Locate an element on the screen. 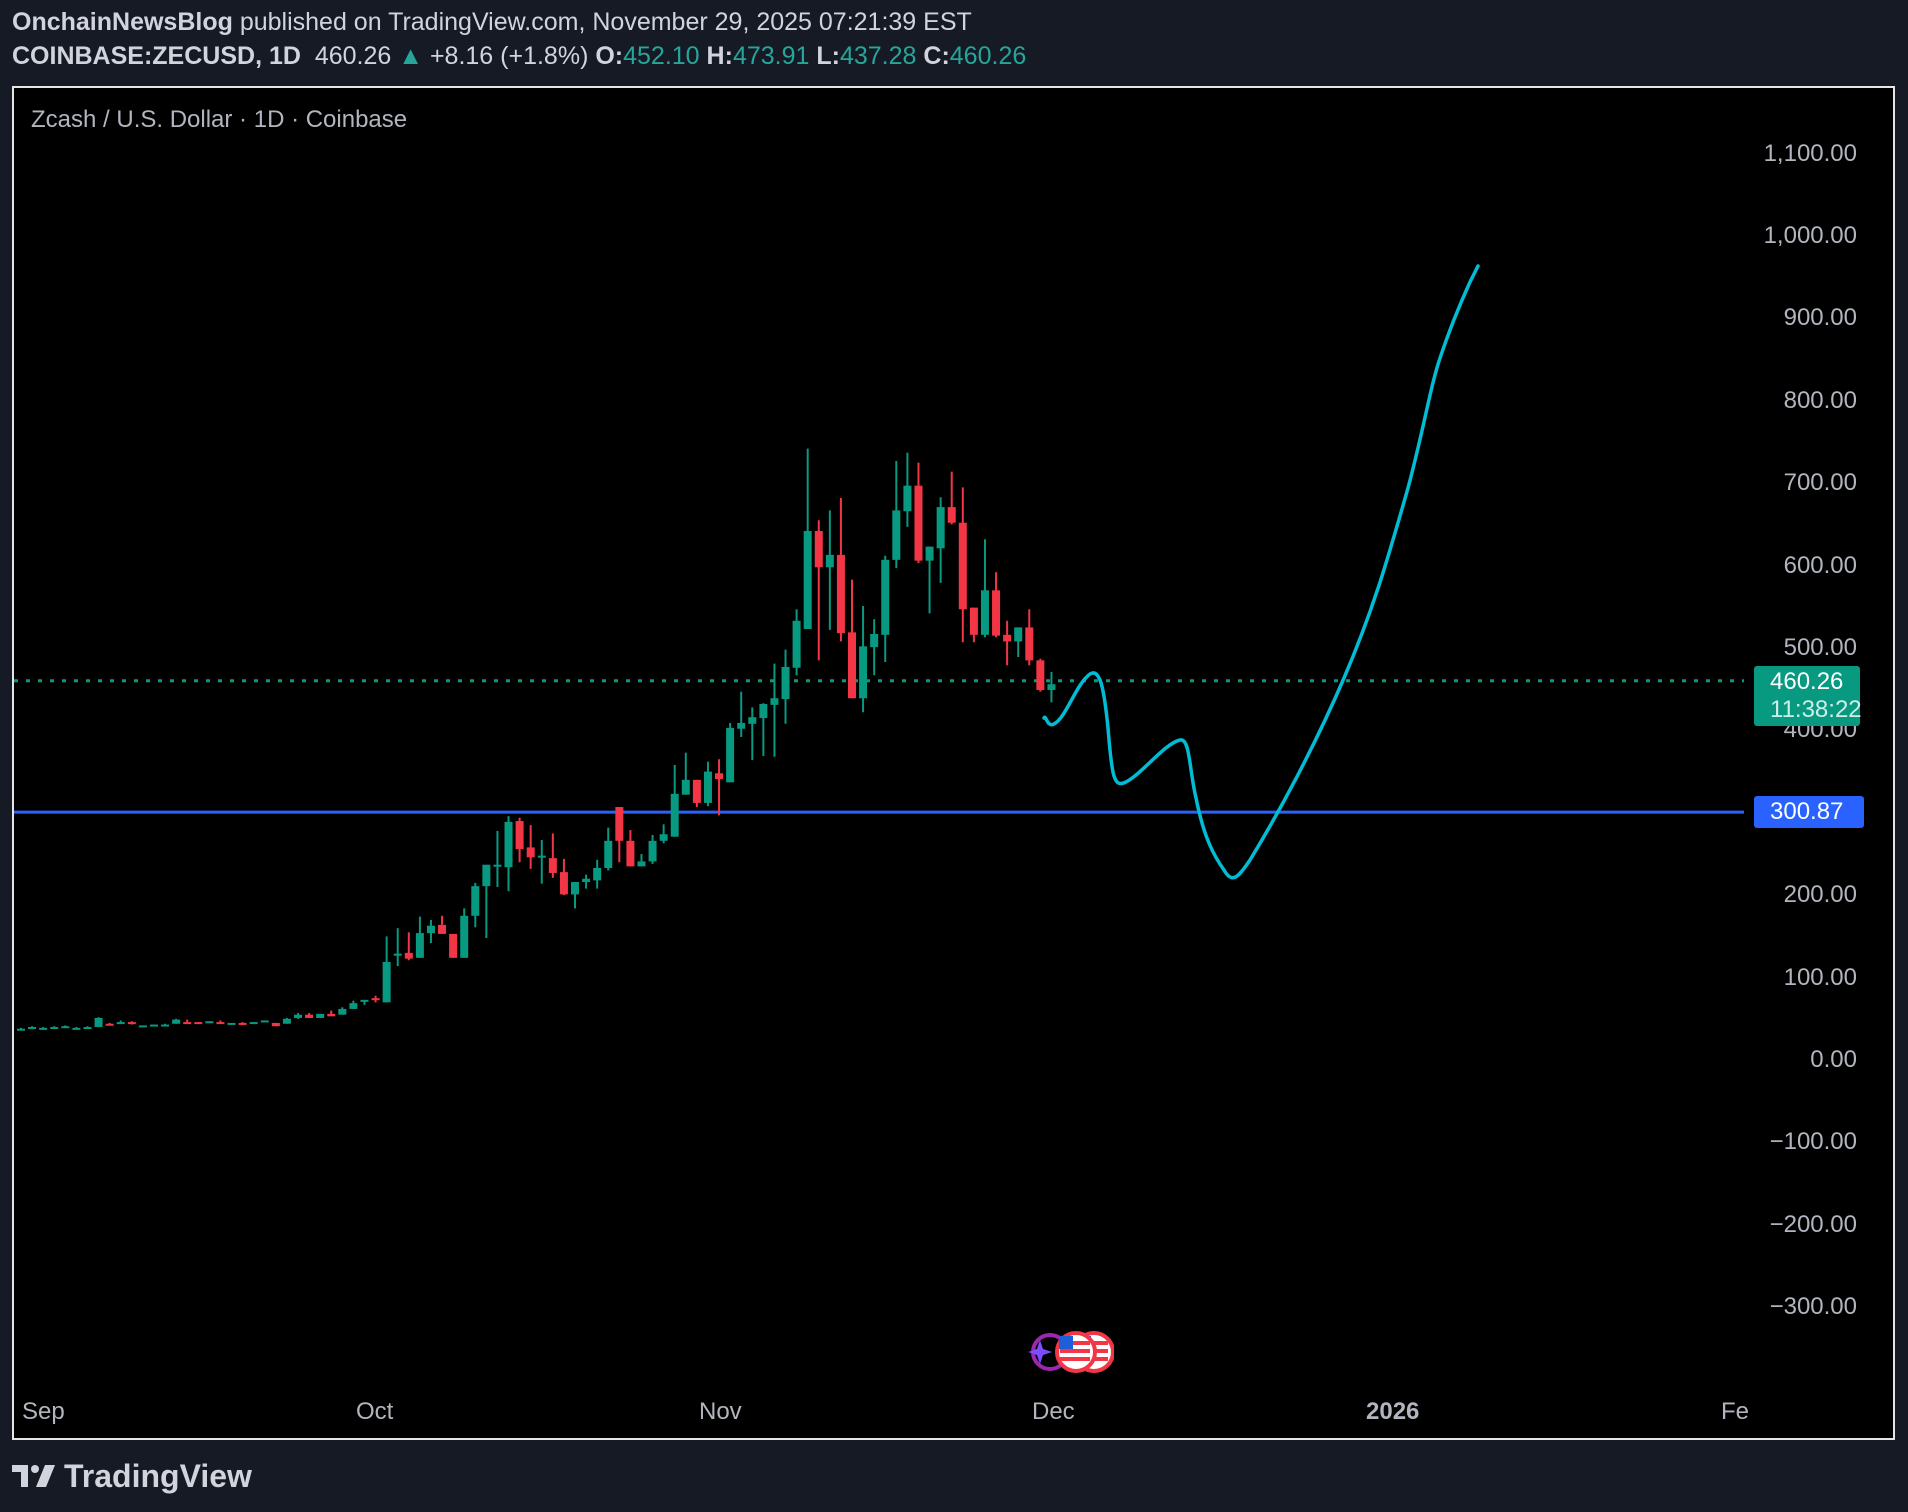 This screenshot has width=1908, height=1512. event-icons is located at coordinates (1064, 1352).